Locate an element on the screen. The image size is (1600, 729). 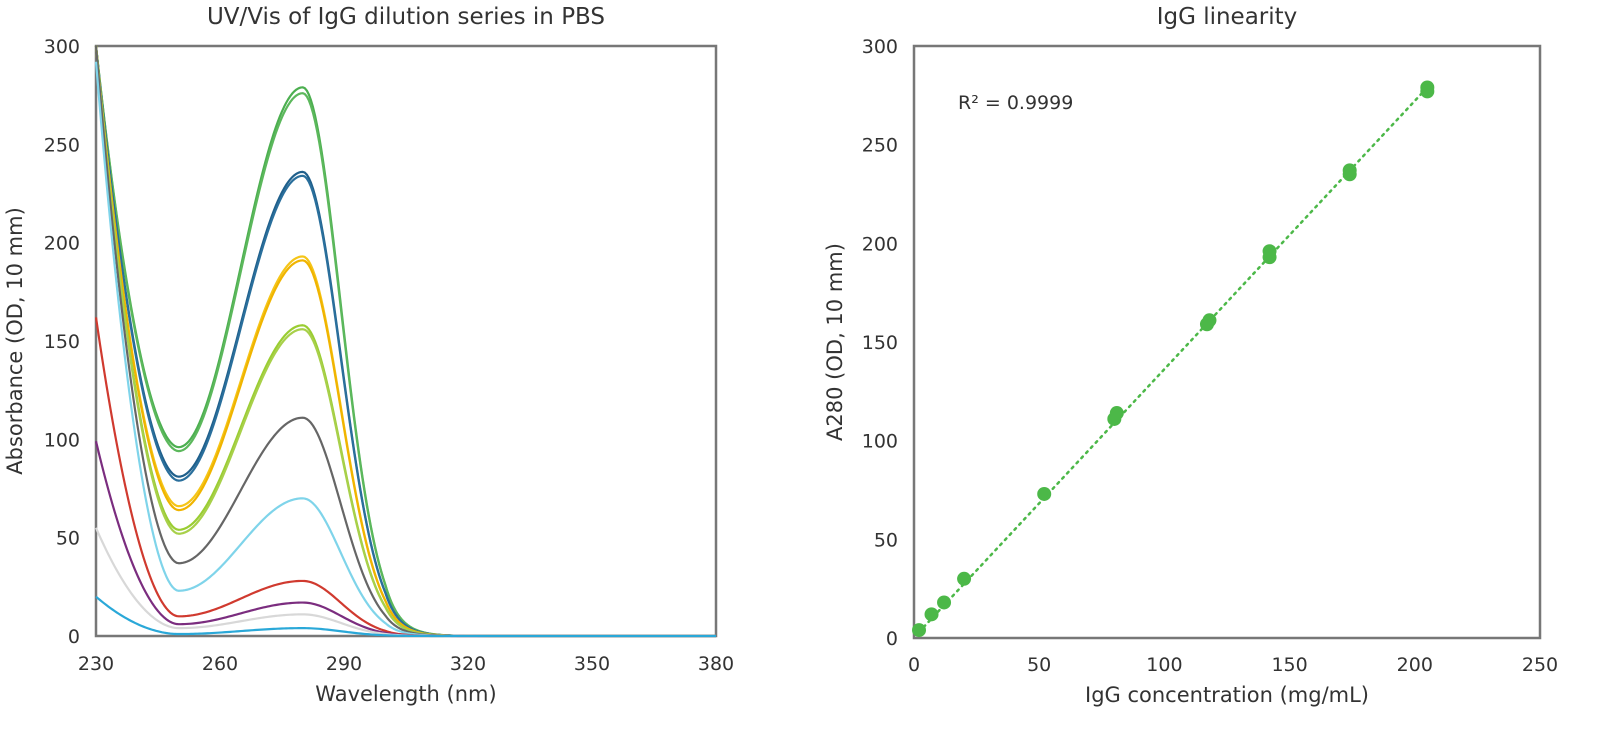
chart-title: UV/Vis of IgG dilution series in PBS is located at coordinates (406, 17).